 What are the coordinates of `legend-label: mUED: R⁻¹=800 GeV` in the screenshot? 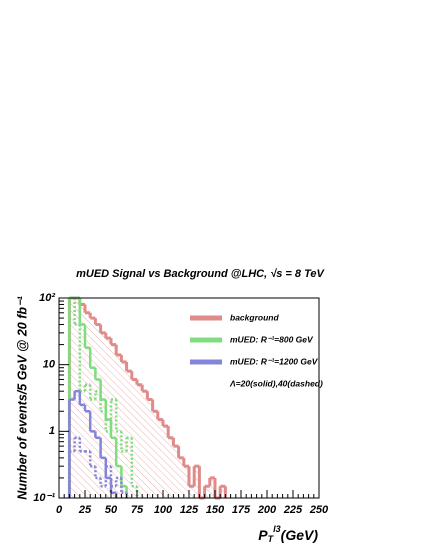 It's located at (272, 339).